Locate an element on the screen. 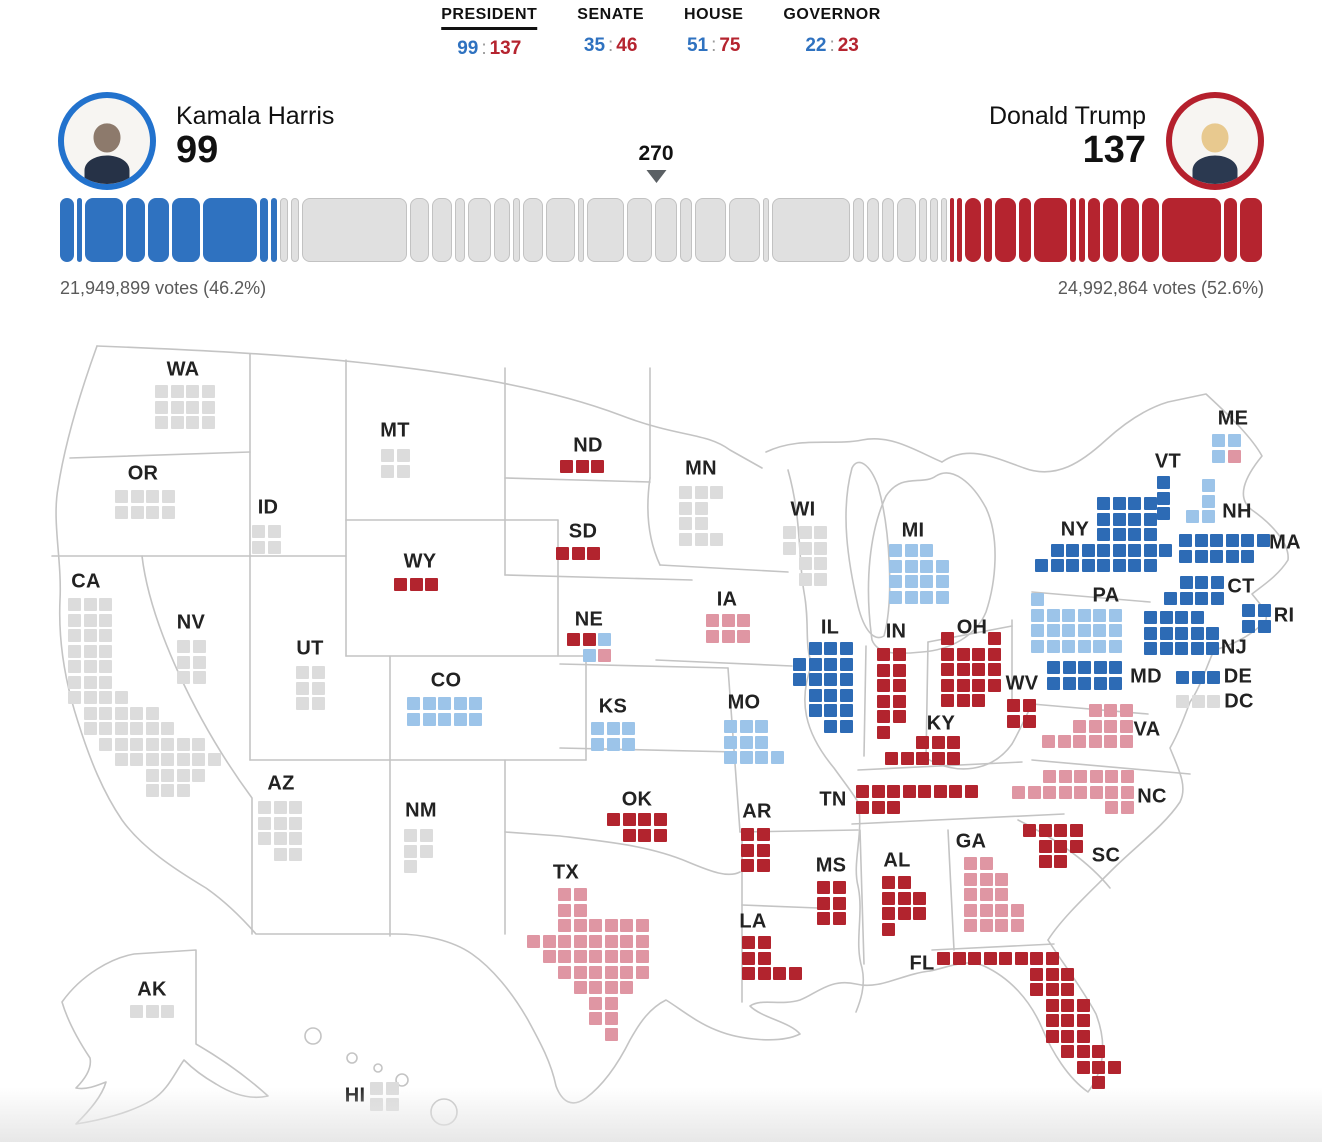  ev-square-TN is located at coordinates (909, 791).